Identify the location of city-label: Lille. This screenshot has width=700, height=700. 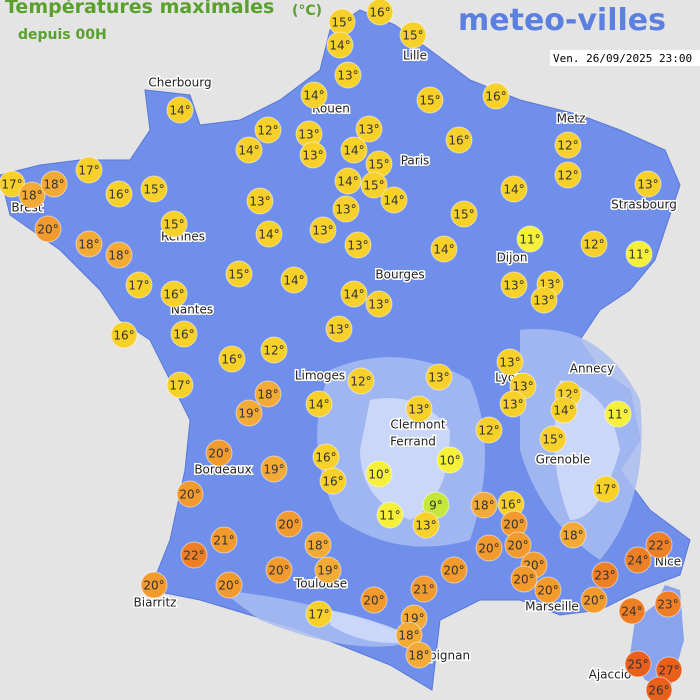
(415, 56).